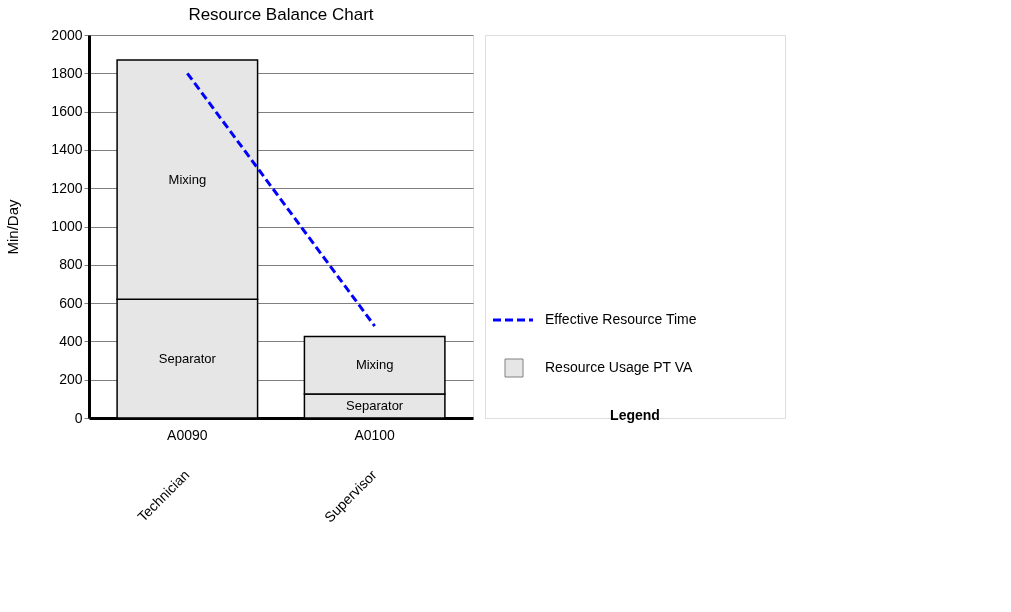 The width and height of the screenshot is (1011, 612). What do you see at coordinates (635, 415) in the screenshot?
I see `legend-title: Legend` at bounding box center [635, 415].